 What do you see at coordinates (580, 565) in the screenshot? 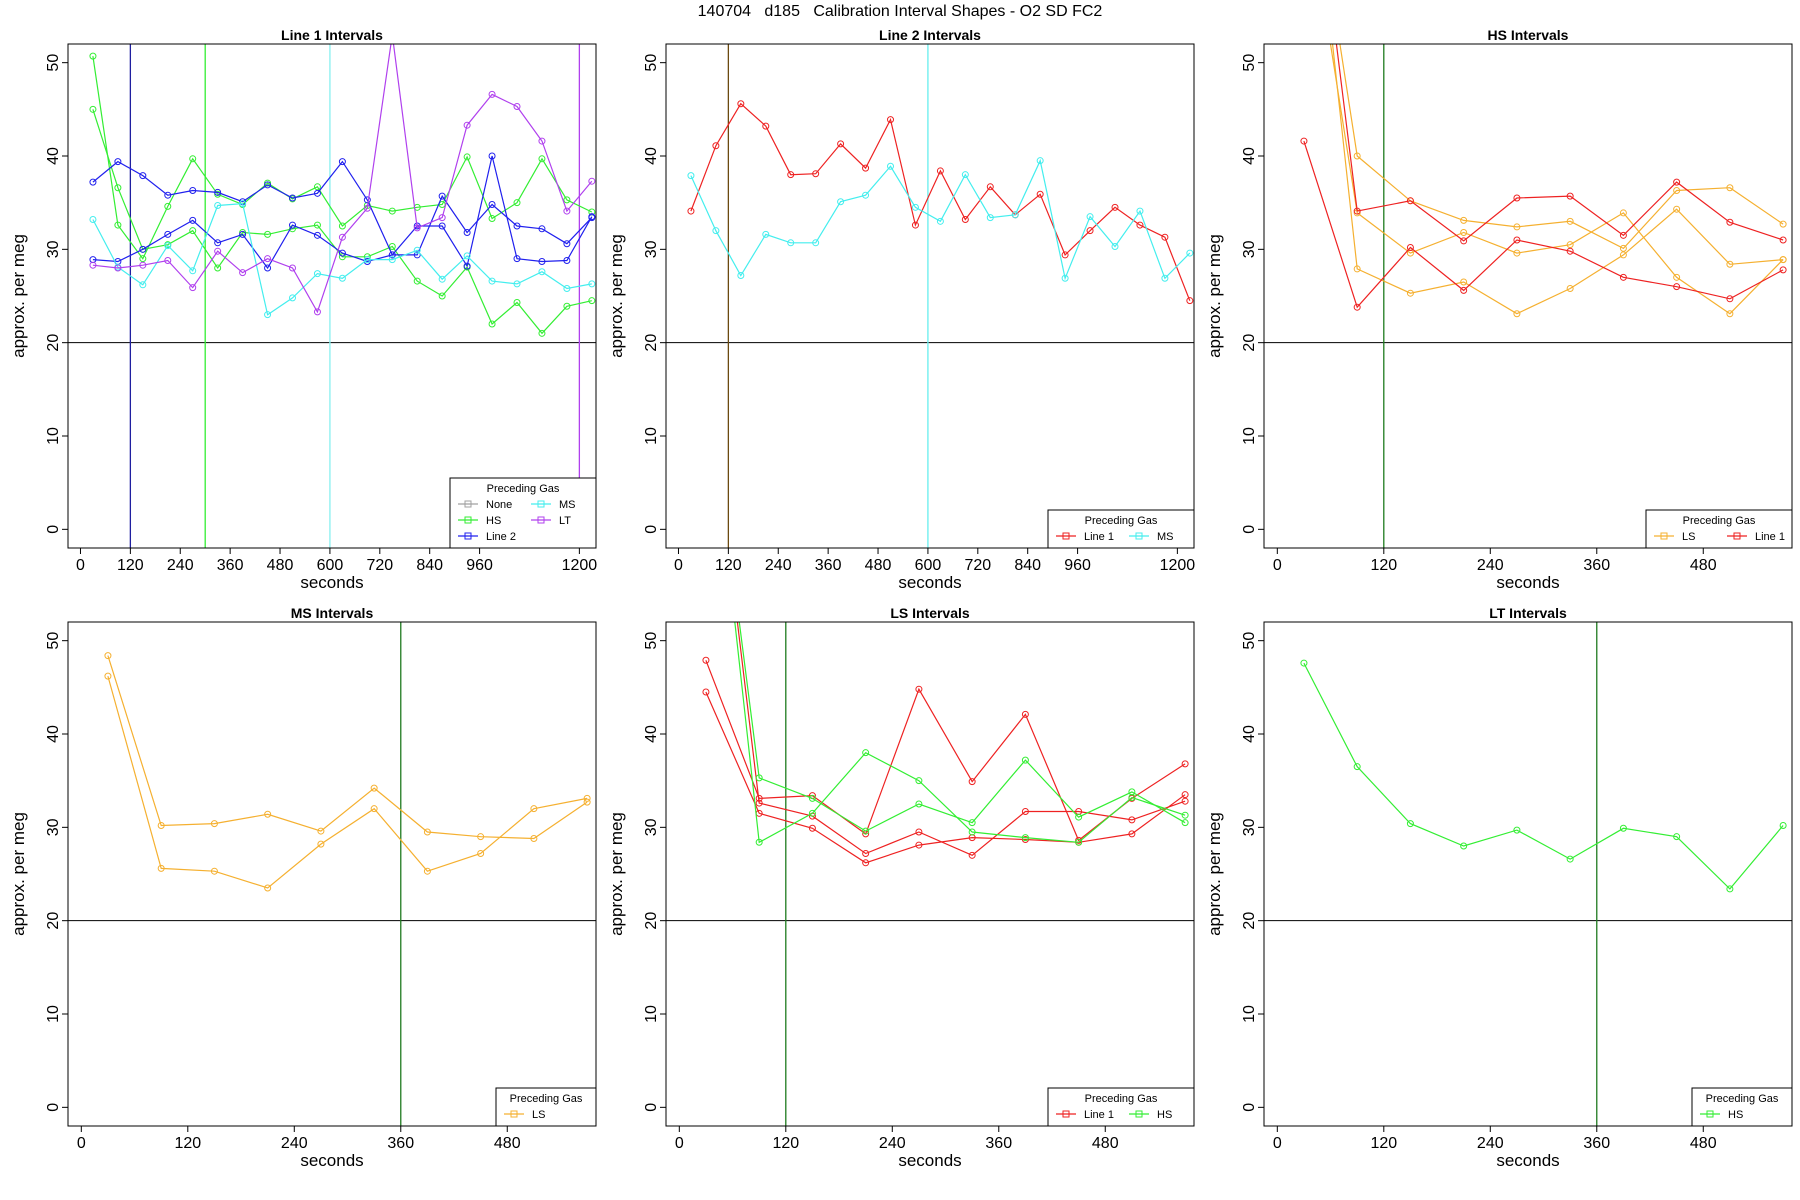
I see `x-tick-label: 1200` at bounding box center [580, 565].